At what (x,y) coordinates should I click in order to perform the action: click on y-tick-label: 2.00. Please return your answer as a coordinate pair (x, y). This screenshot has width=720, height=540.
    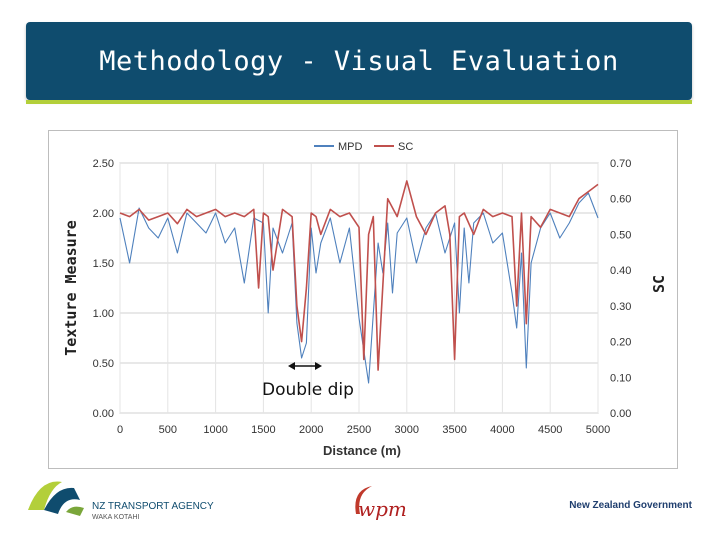
    Looking at the image, I should click on (103, 214).